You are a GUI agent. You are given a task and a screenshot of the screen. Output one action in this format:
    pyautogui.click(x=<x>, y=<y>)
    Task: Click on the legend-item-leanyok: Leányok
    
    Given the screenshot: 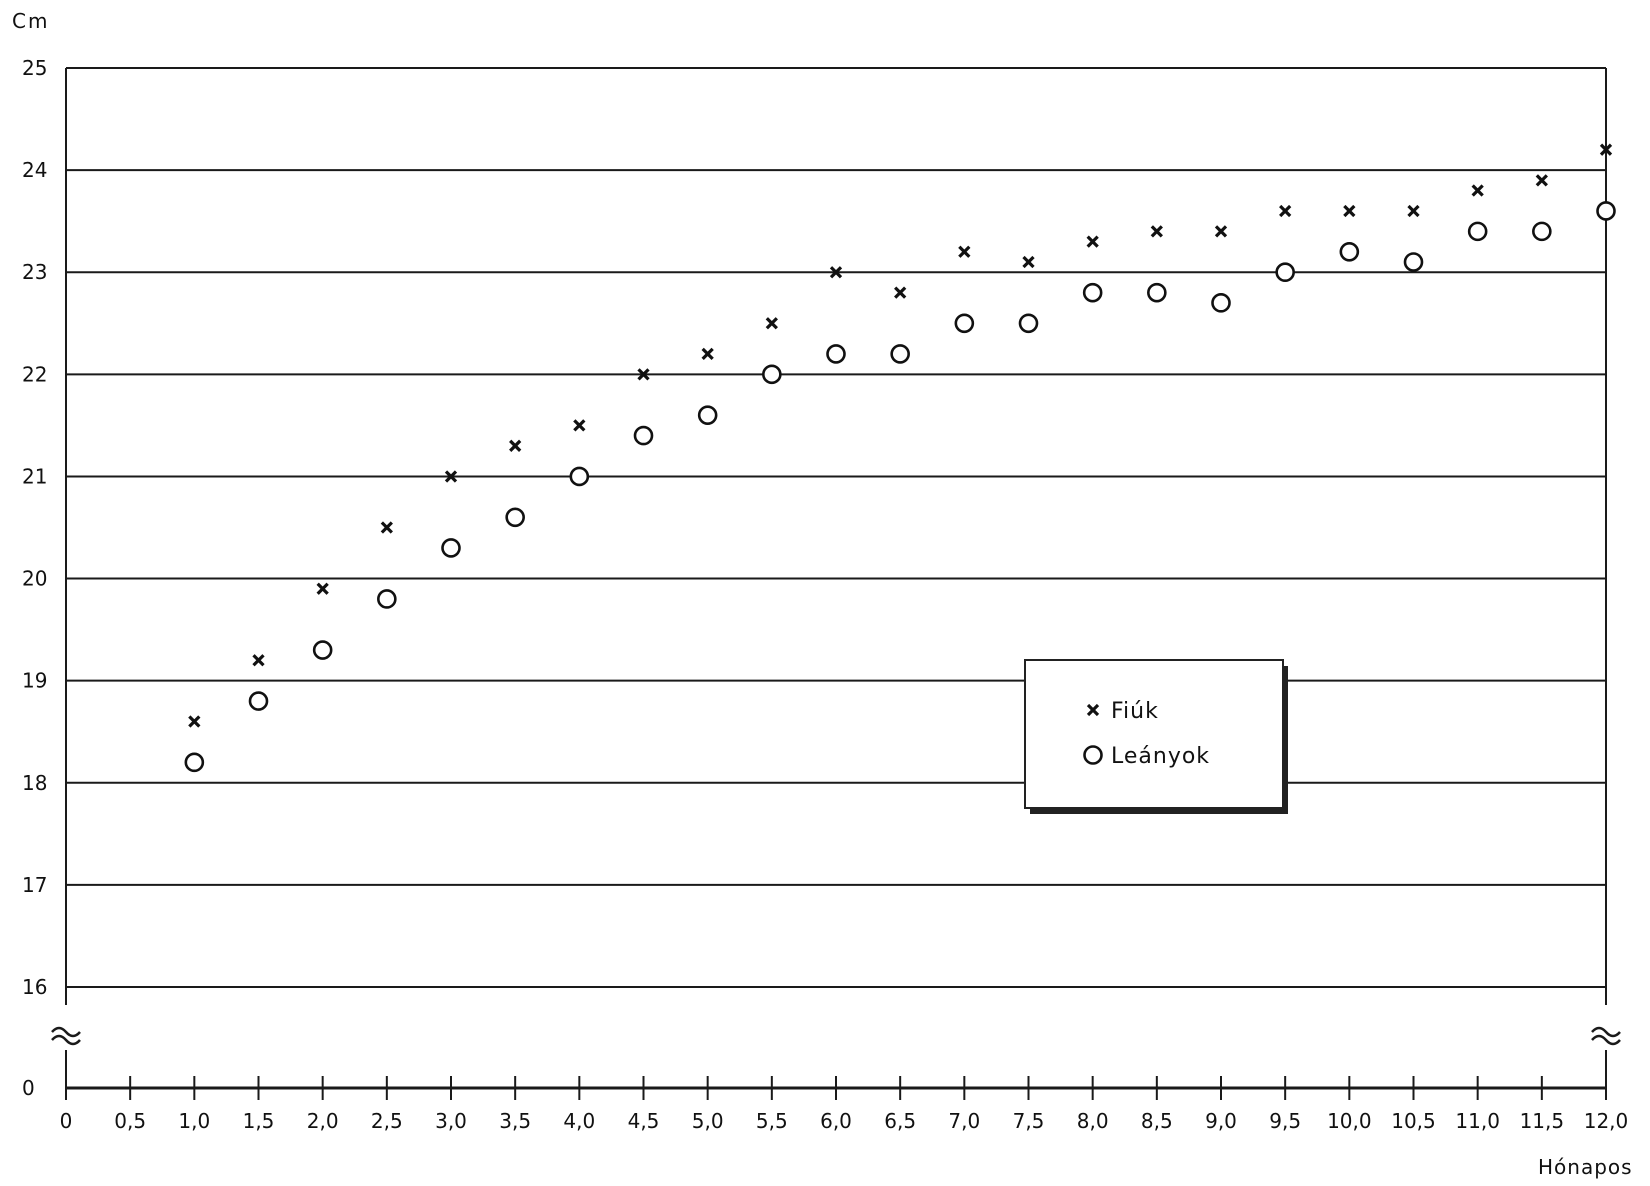 What is the action you would take?
    pyautogui.click(x=1146, y=756)
    